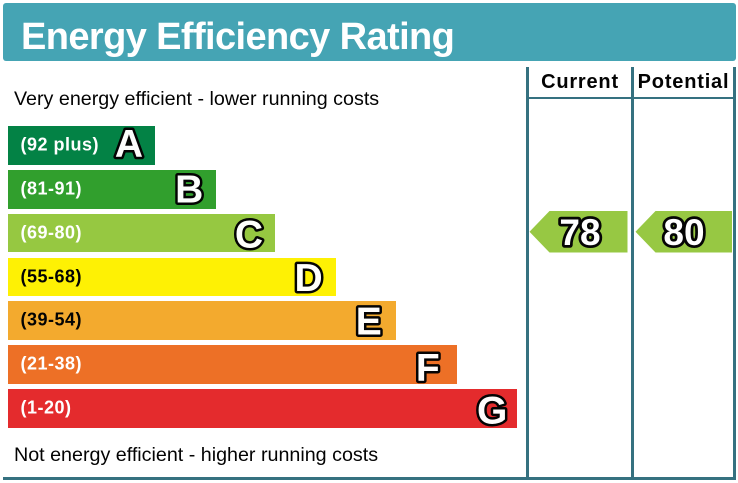  Describe the element at coordinates (309, 278) in the screenshot. I see `svg-text: D` at that location.